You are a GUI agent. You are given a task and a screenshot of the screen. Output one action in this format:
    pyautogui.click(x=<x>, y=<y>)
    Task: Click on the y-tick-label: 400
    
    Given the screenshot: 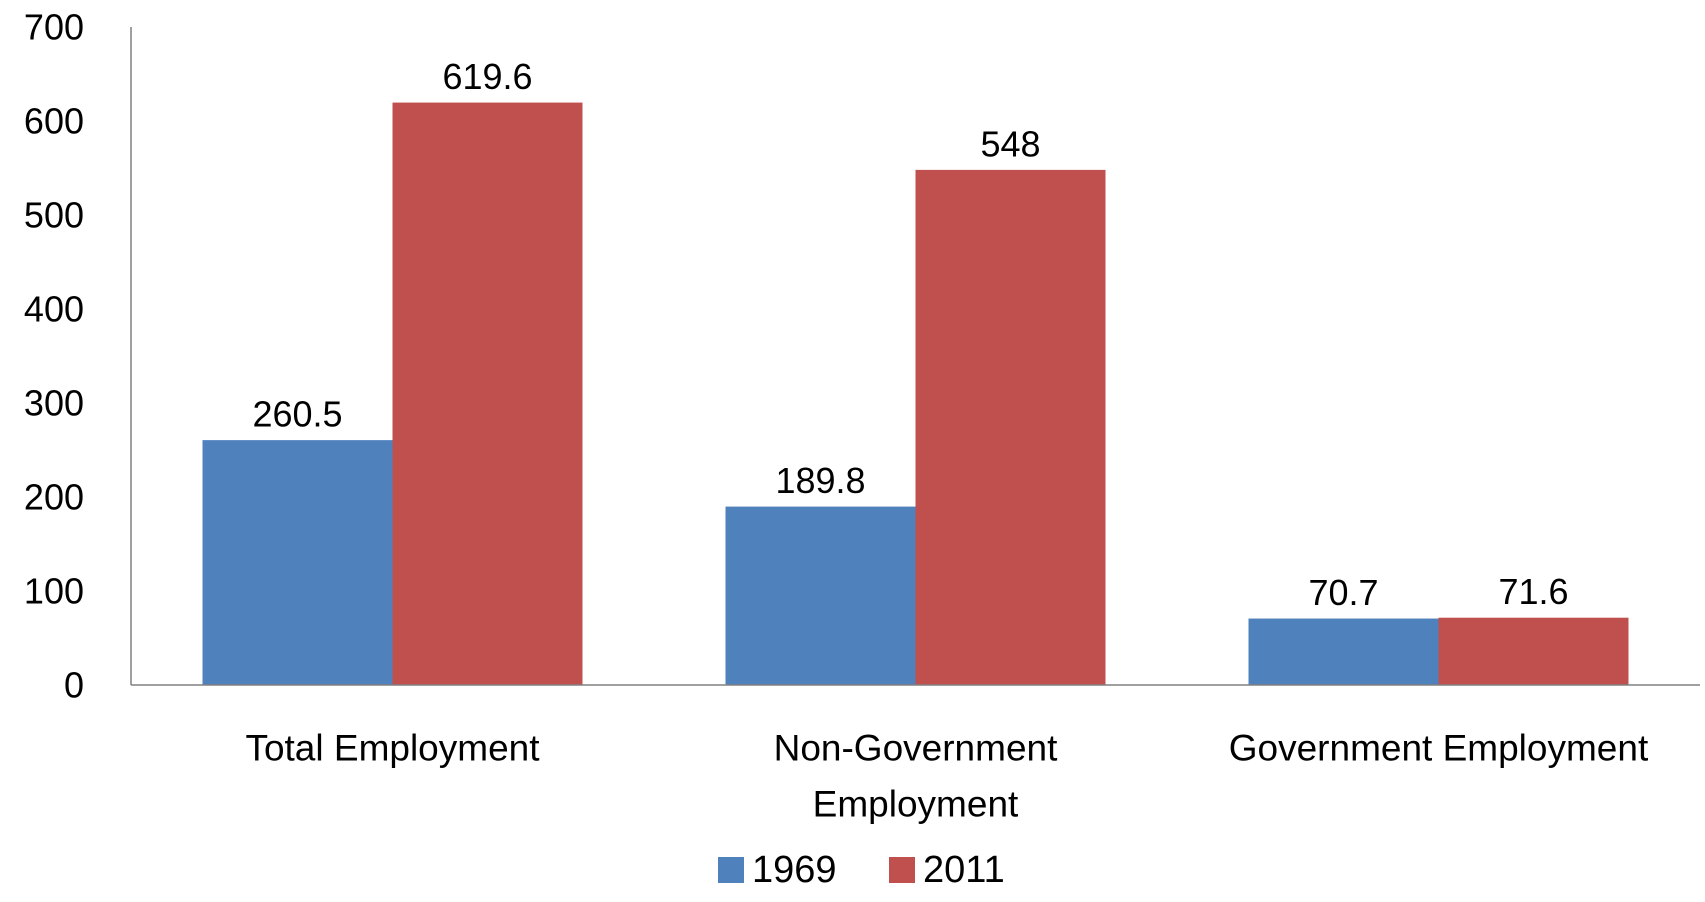 What is the action you would take?
    pyautogui.click(x=54, y=309)
    